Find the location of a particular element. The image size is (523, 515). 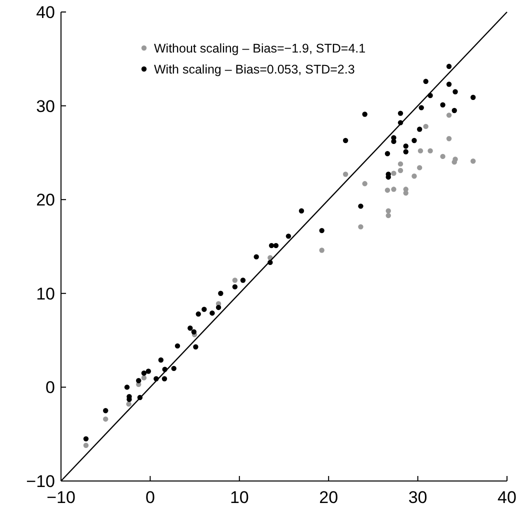

y-tick-label: −10 is located at coordinates (40, 481).